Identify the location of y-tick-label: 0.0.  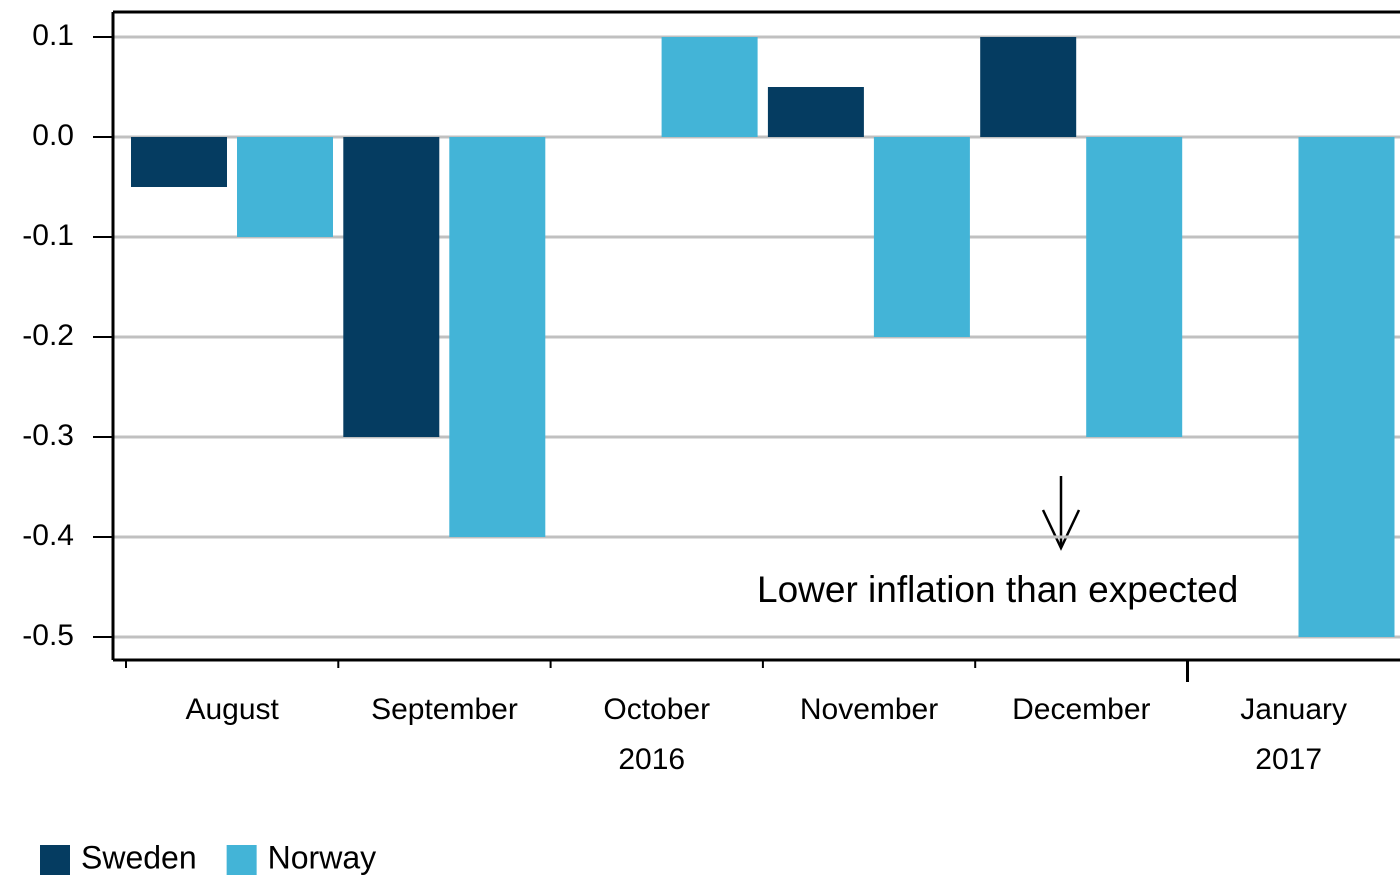
(53, 135).